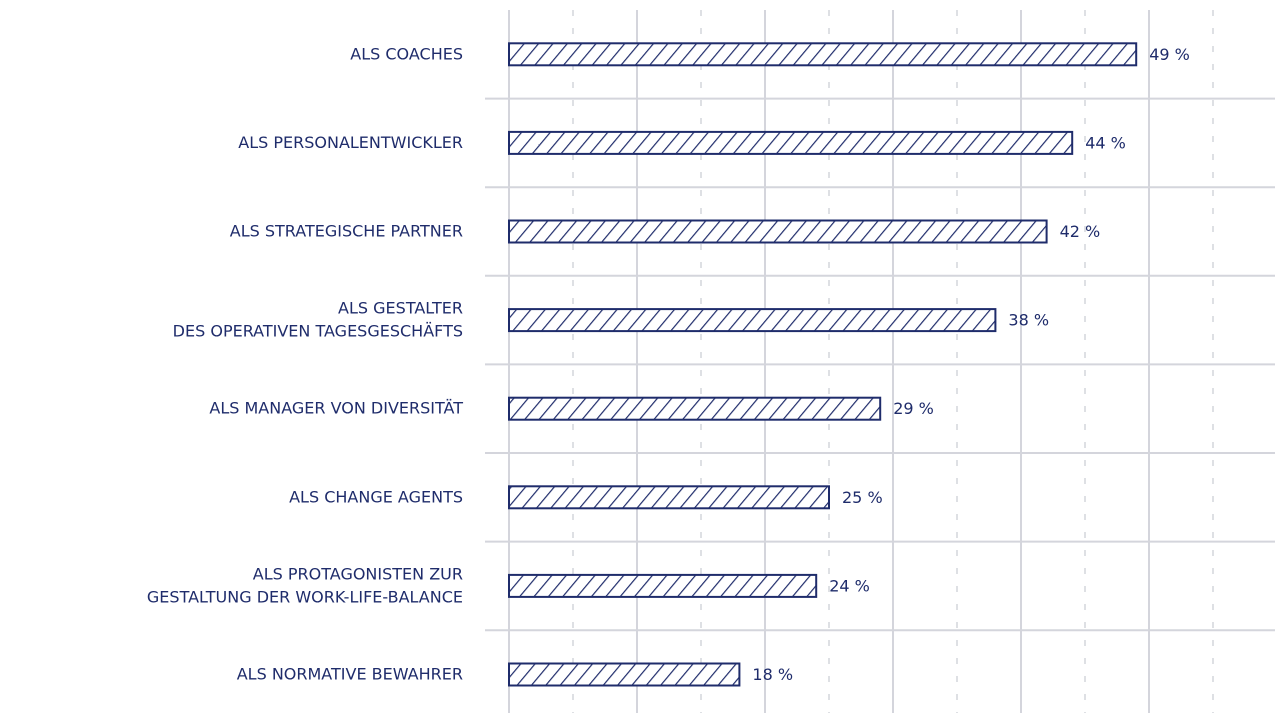 The width and height of the screenshot is (1275, 713). I want to click on value-label: 44 %, so click(1105, 142).